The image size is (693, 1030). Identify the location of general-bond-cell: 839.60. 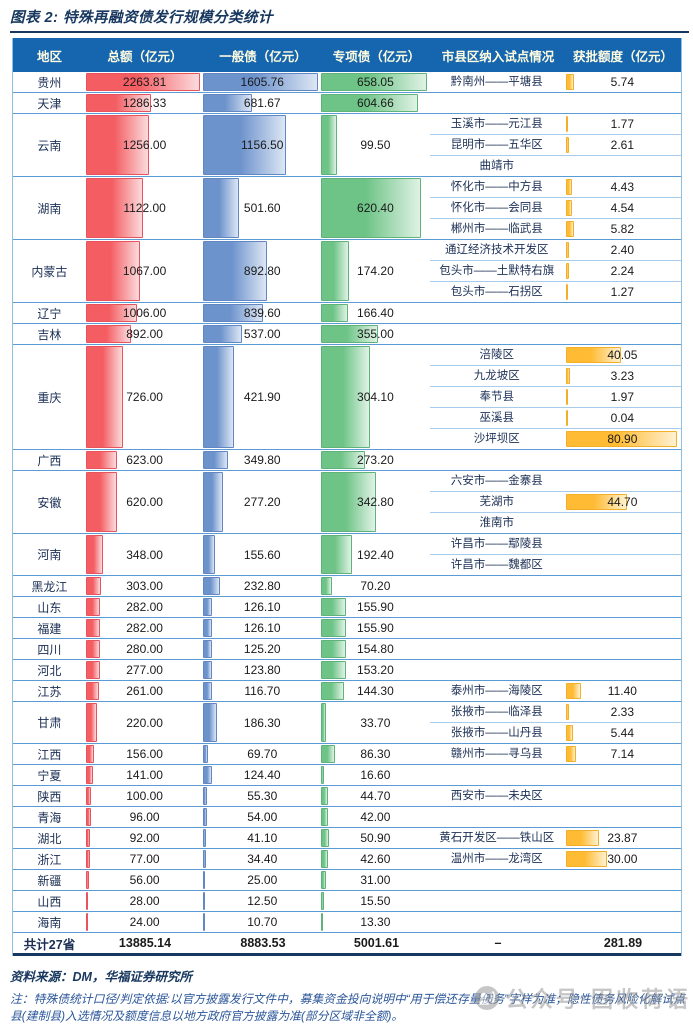
(262, 313).